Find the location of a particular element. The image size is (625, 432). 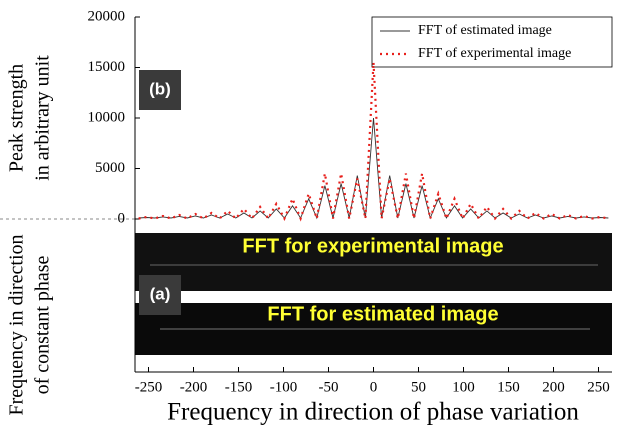

image-caption: FFT for estimated image is located at coordinates (382, 314).